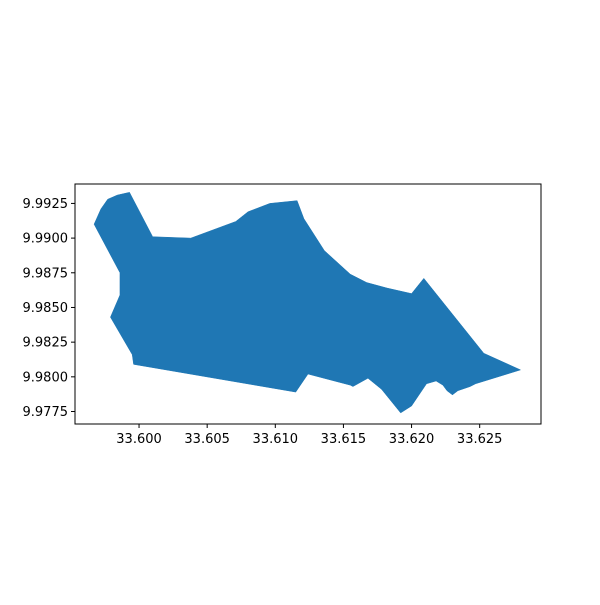 Image resolution: width=600 pixels, height=605 pixels. I want to click on y-tick-label: 9.9850, so click(46, 308).